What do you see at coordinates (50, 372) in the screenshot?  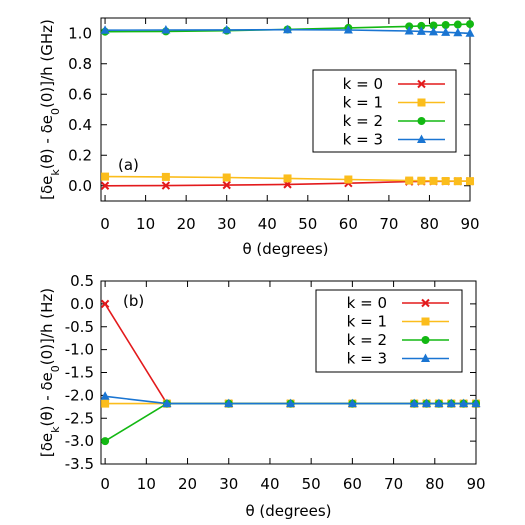 I see `y-axis-title: [δek(θ) - δe0(0)]/h (Hz)` at bounding box center [50, 372].